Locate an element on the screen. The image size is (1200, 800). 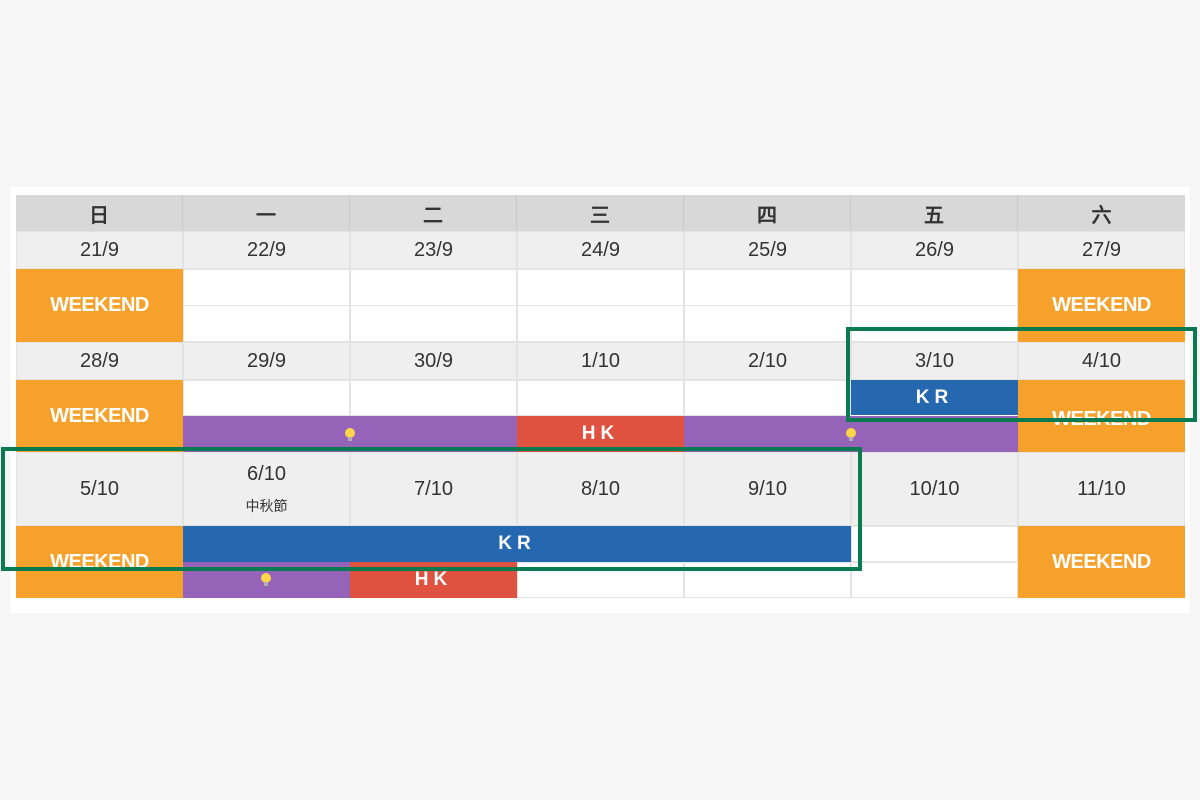
date-cell: 24/9 is located at coordinates (600, 250).